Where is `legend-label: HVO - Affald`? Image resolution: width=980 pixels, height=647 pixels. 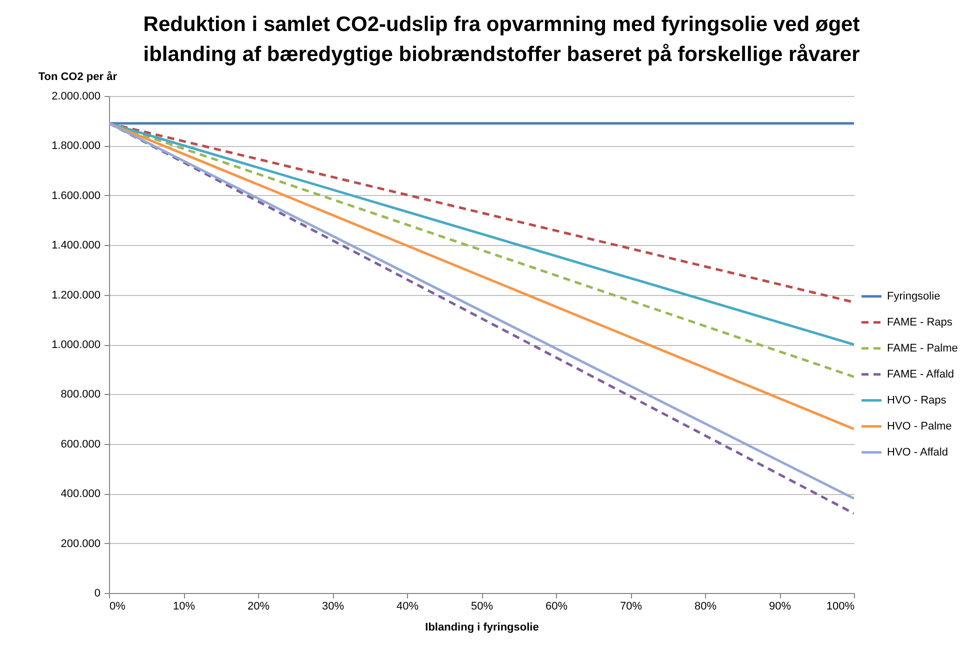 legend-label: HVO - Affald is located at coordinates (917, 452).